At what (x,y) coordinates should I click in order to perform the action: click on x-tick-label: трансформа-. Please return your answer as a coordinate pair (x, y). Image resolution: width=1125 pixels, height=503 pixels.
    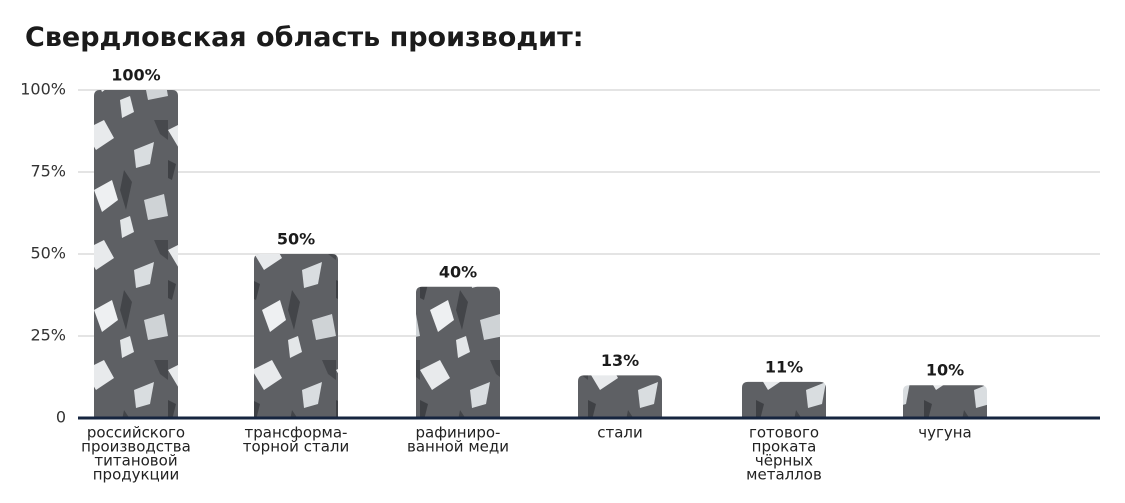
    Looking at the image, I should click on (296, 433).